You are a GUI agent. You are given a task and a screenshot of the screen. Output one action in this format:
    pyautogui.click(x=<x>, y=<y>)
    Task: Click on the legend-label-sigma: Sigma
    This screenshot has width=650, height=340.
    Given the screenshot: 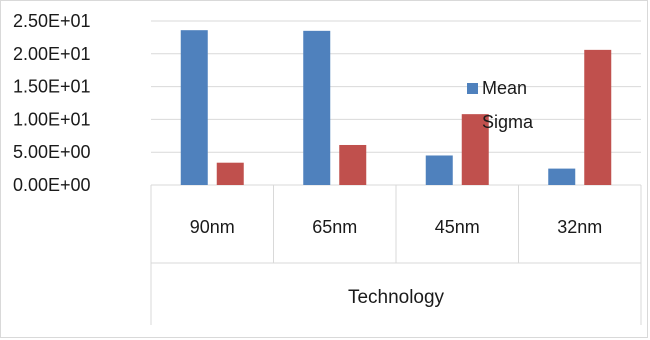 What is the action you would take?
    pyautogui.click(x=508, y=122)
    